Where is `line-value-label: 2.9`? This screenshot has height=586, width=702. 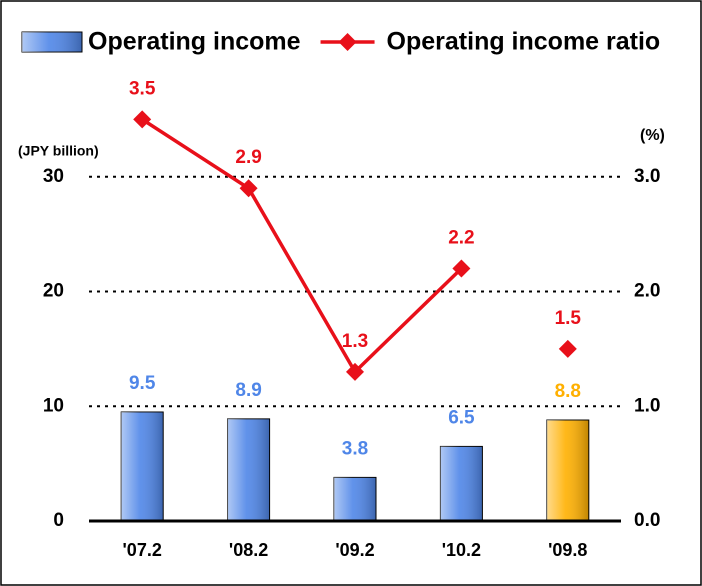 line-value-label: 2.9 is located at coordinates (248, 157).